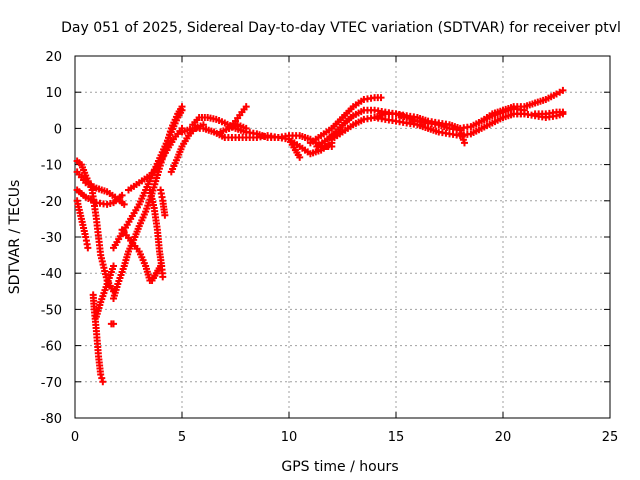 The width and height of the screenshot is (640, 480). What do you see at coordinates (75, 437) in the screenshot?
I see `x-tick-label: 0` at bounding box center [75, 437].